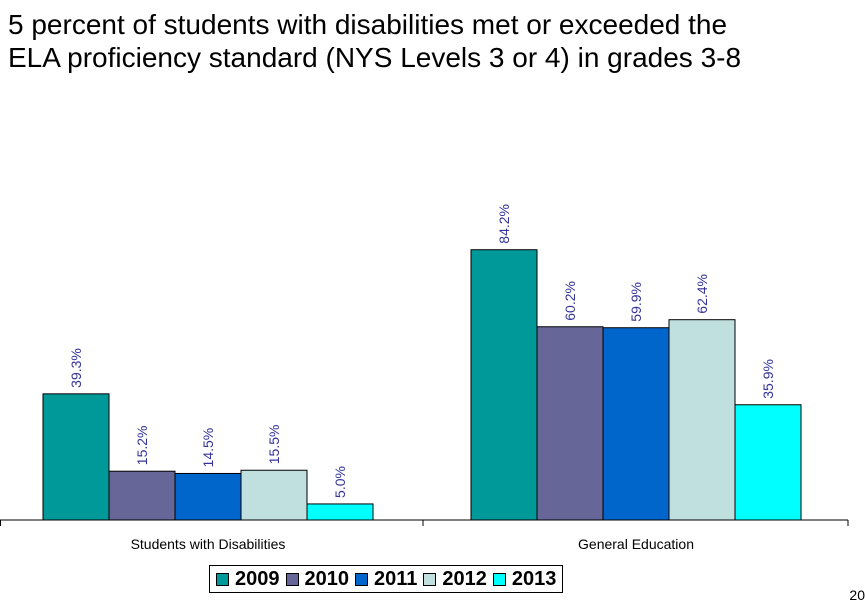 The image size is (865, 603). I want to click on legend-item-2009: 2009, so click(248, 579).